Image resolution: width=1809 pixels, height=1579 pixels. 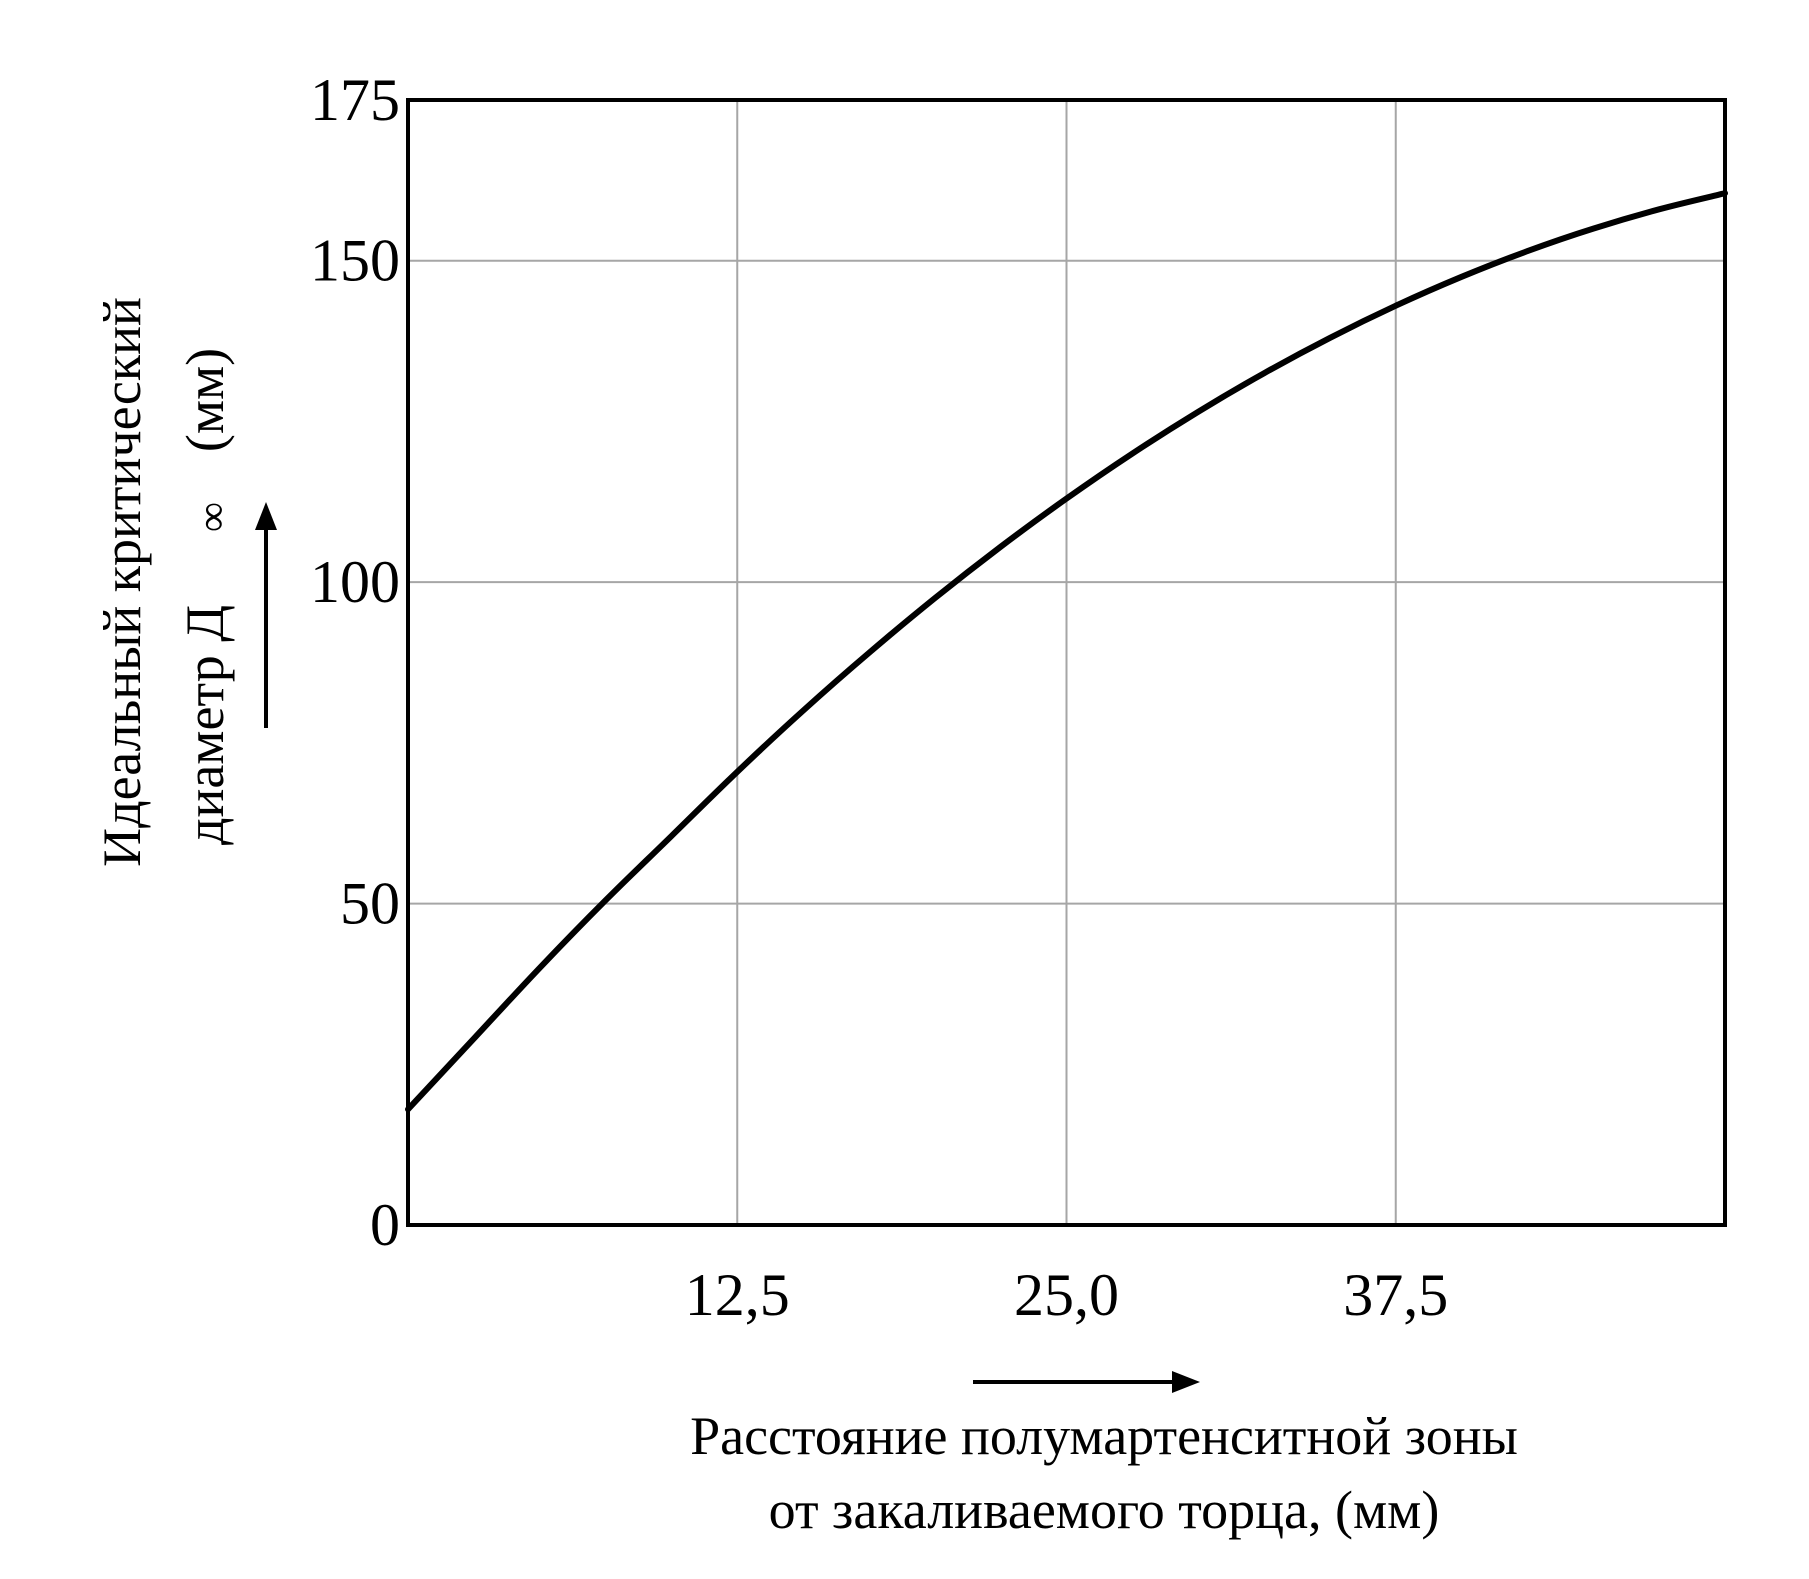 I want to click on y-tick-labels: 0 50 100 150 175, so click(x=355, y=662).